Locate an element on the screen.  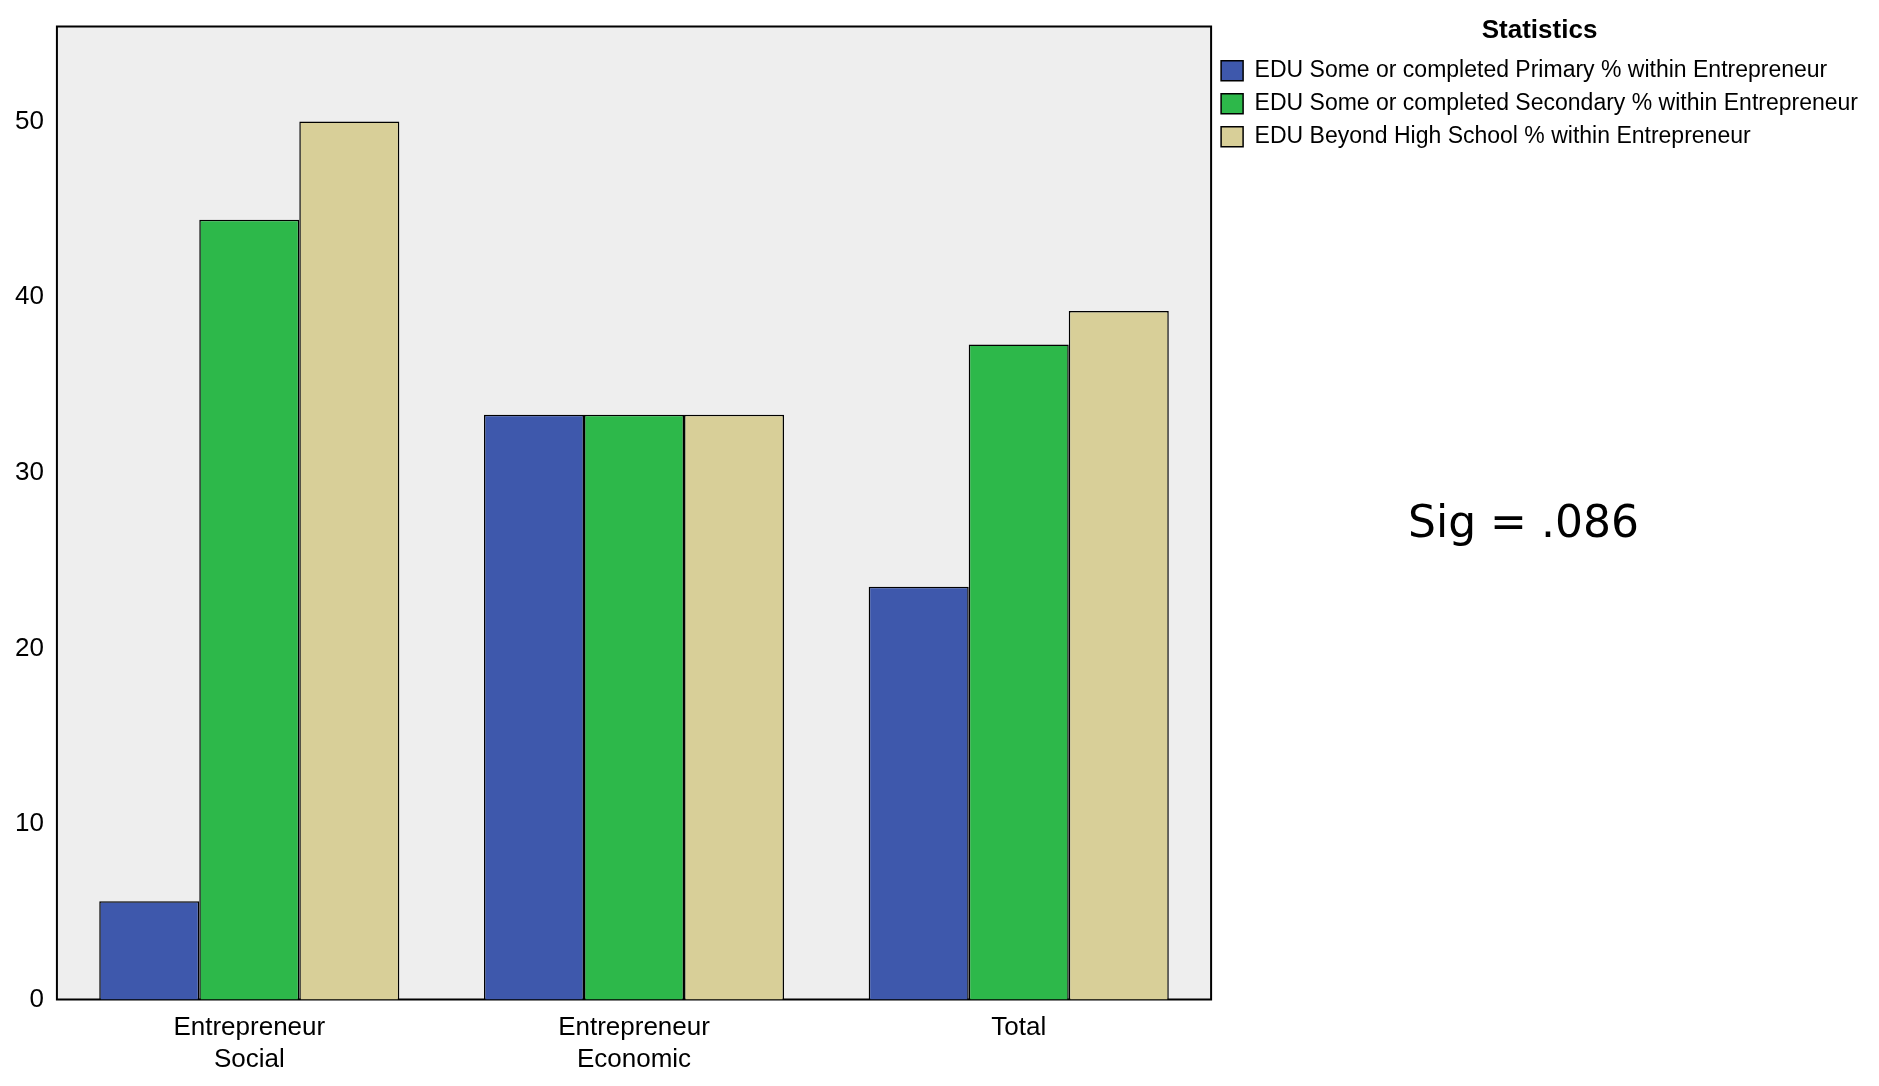
x-tick-label: Total is located at coordinates (1019, 1026).